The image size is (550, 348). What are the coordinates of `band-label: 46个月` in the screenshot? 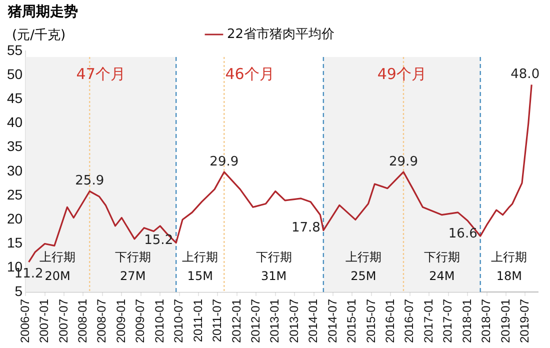 It's located at (249, 73).